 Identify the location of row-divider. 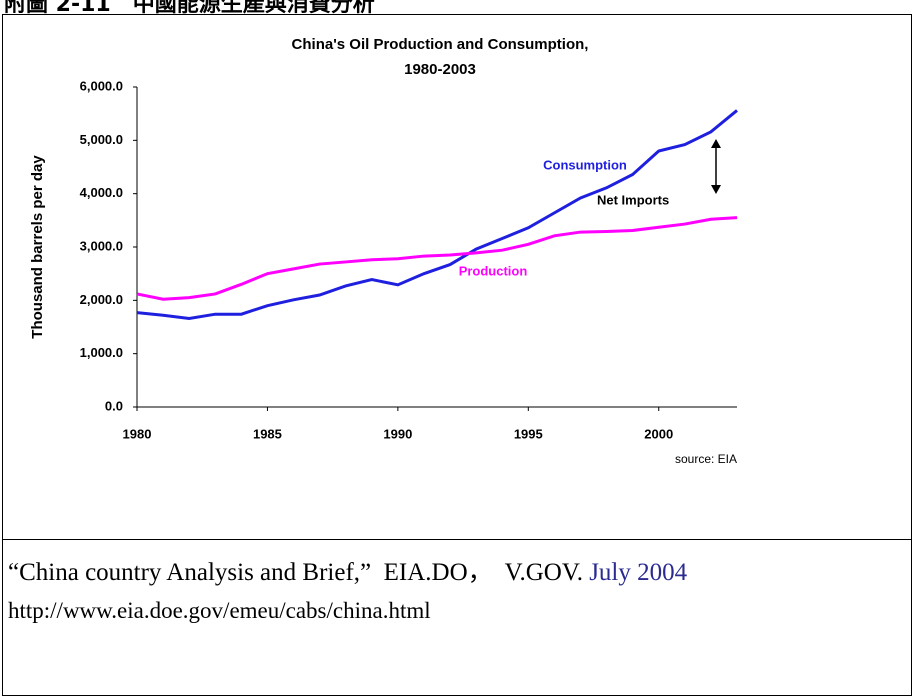
(457, 539).